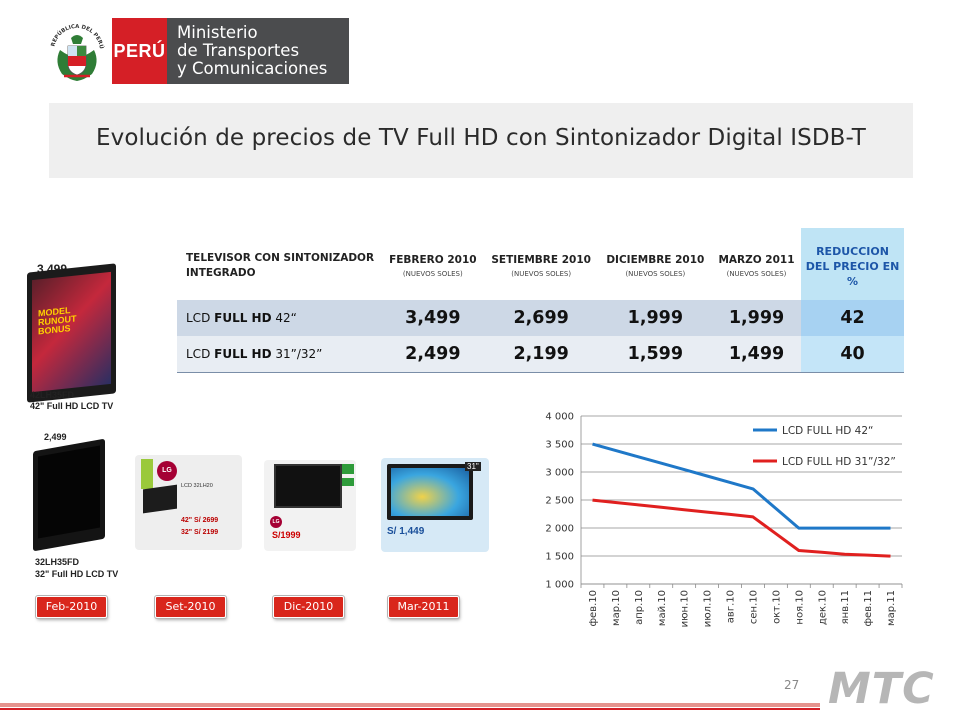 This screenshot has width=960, height=720. Describe the element at coordinates (731, 606) in the screenshot. I see `chart-xtick-label: авг.10` at that location.